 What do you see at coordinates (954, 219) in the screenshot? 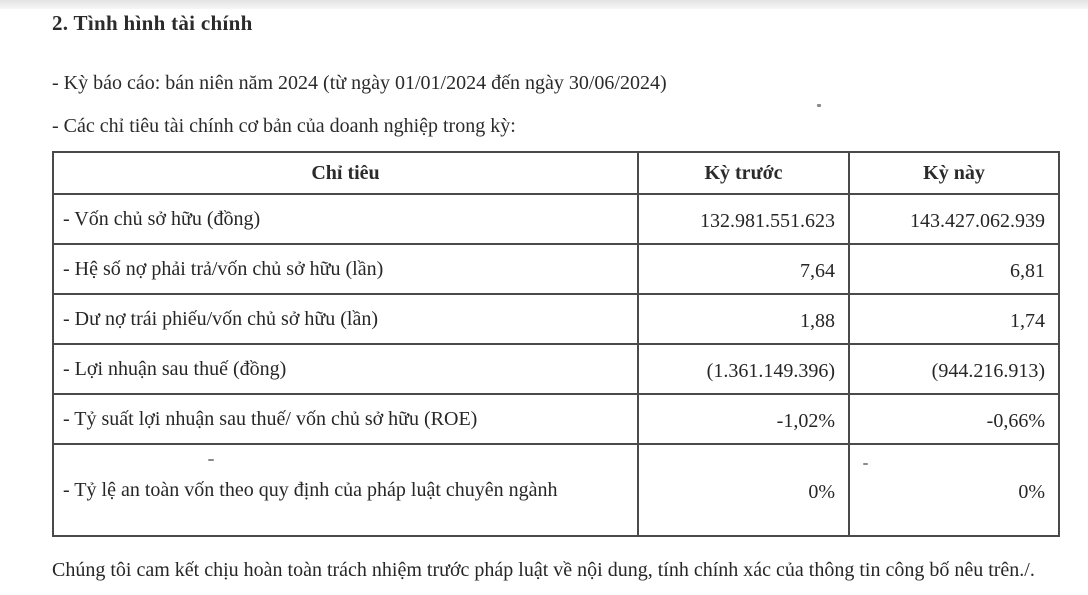
I see `cell-current: 143.427.062.939` at bounding box center [954, 219].